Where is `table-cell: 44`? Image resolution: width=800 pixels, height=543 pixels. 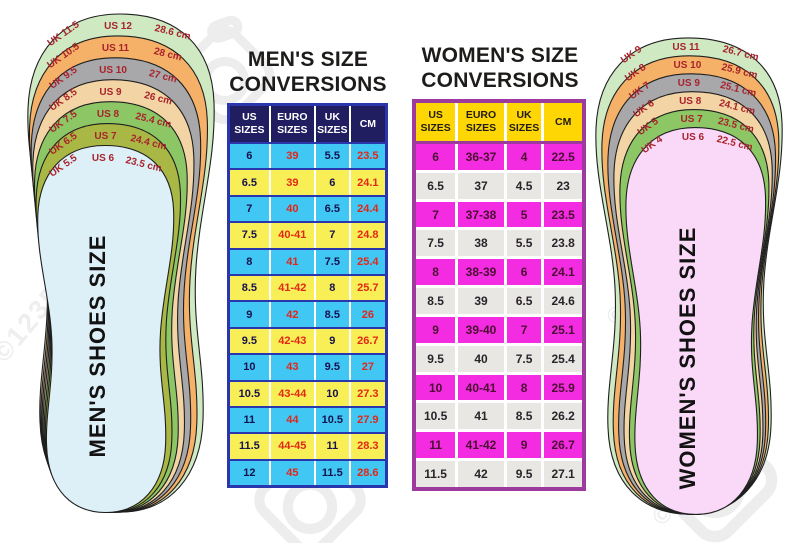
table-cell: 44 is located at coordinates (292, 420).